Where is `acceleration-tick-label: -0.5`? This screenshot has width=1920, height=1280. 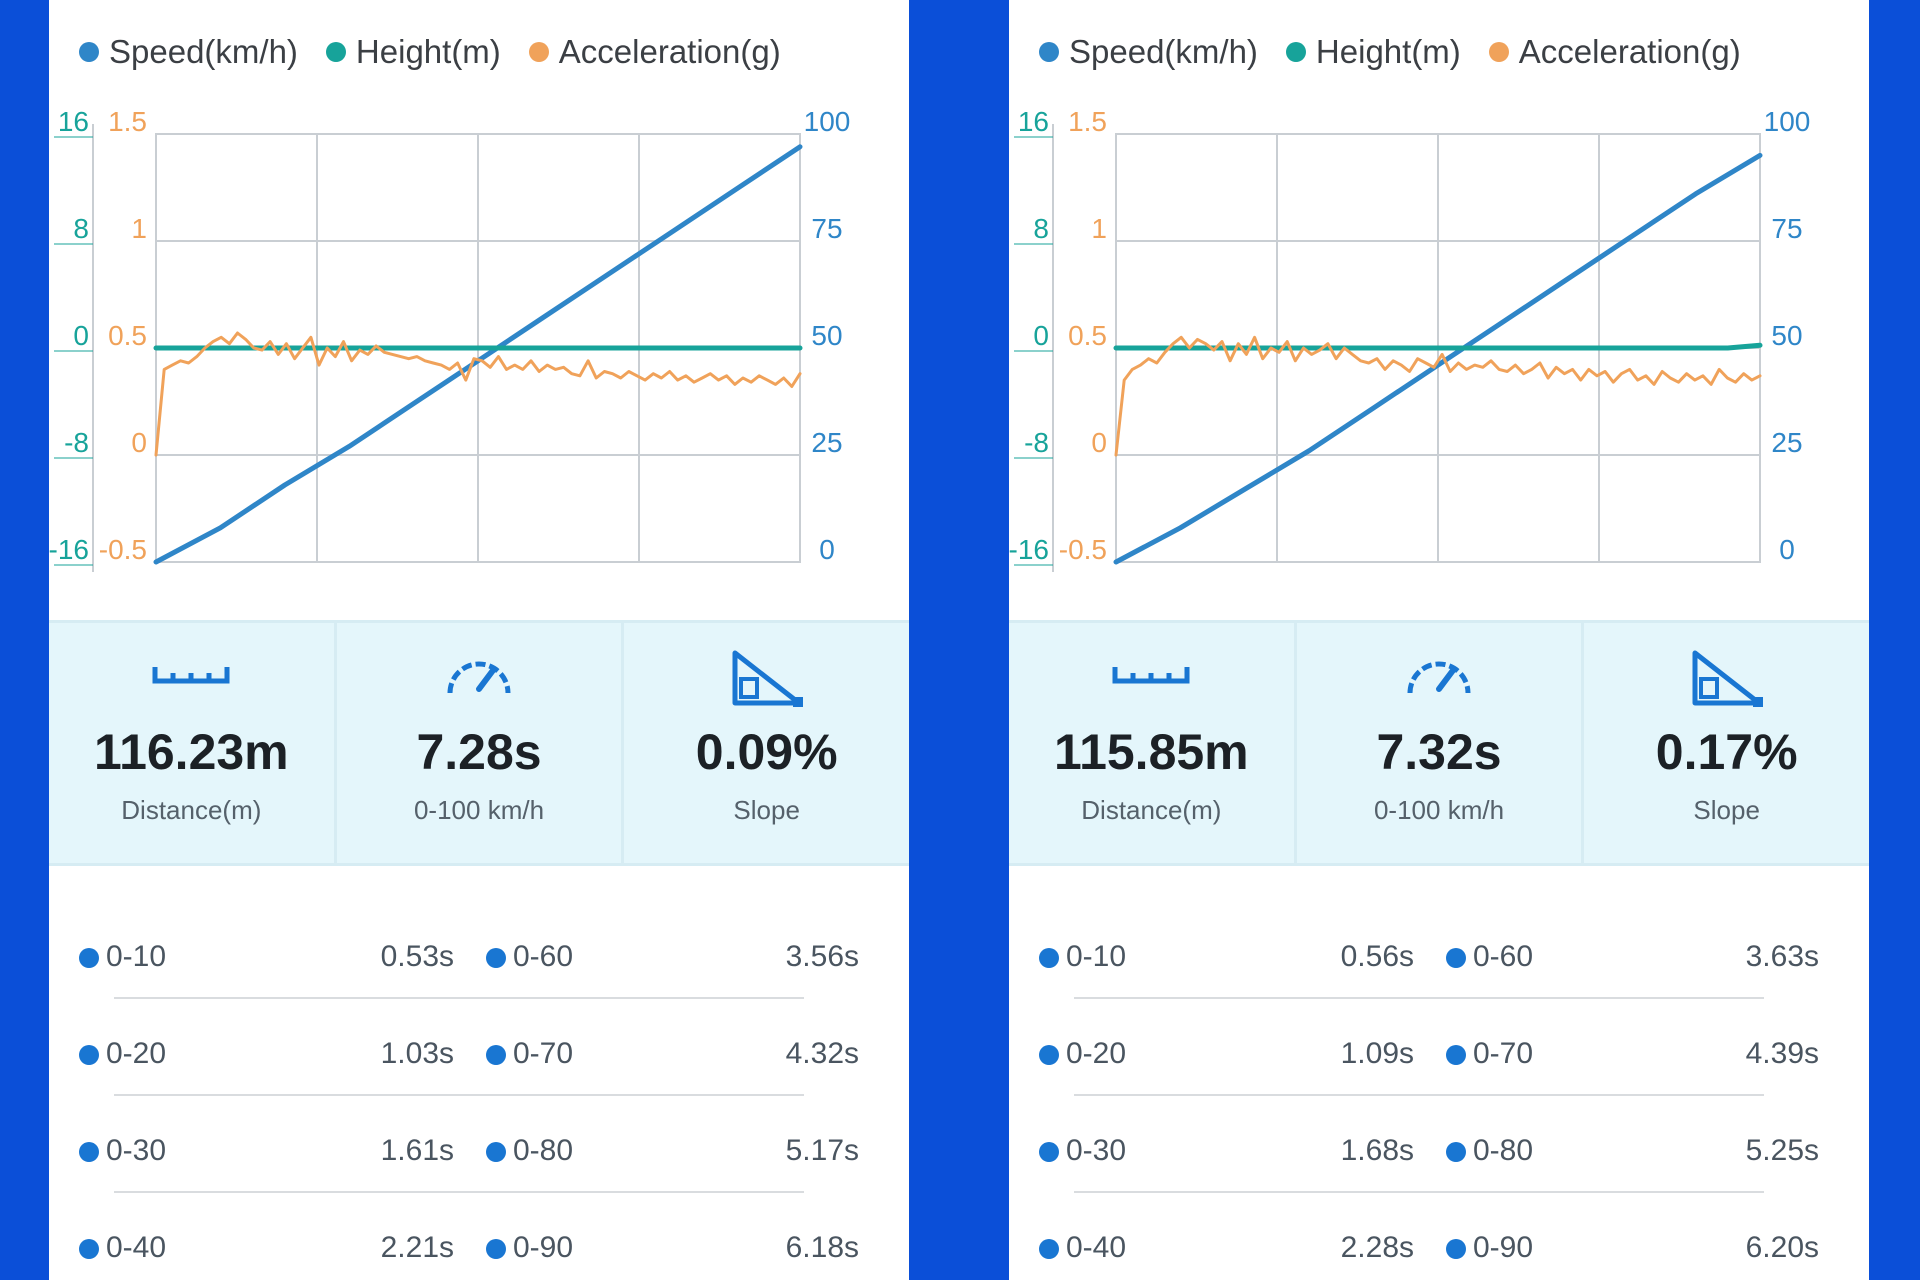 acceleration-tick-label: -0.5 is located at coordinates (1083, 549).